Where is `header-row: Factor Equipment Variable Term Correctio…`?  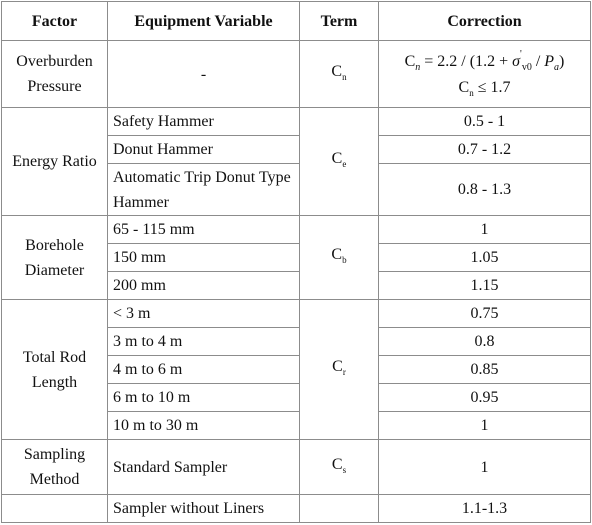
header-row: Factor Equipment Variable Term Correctio… is located at coordinates (296, 21).